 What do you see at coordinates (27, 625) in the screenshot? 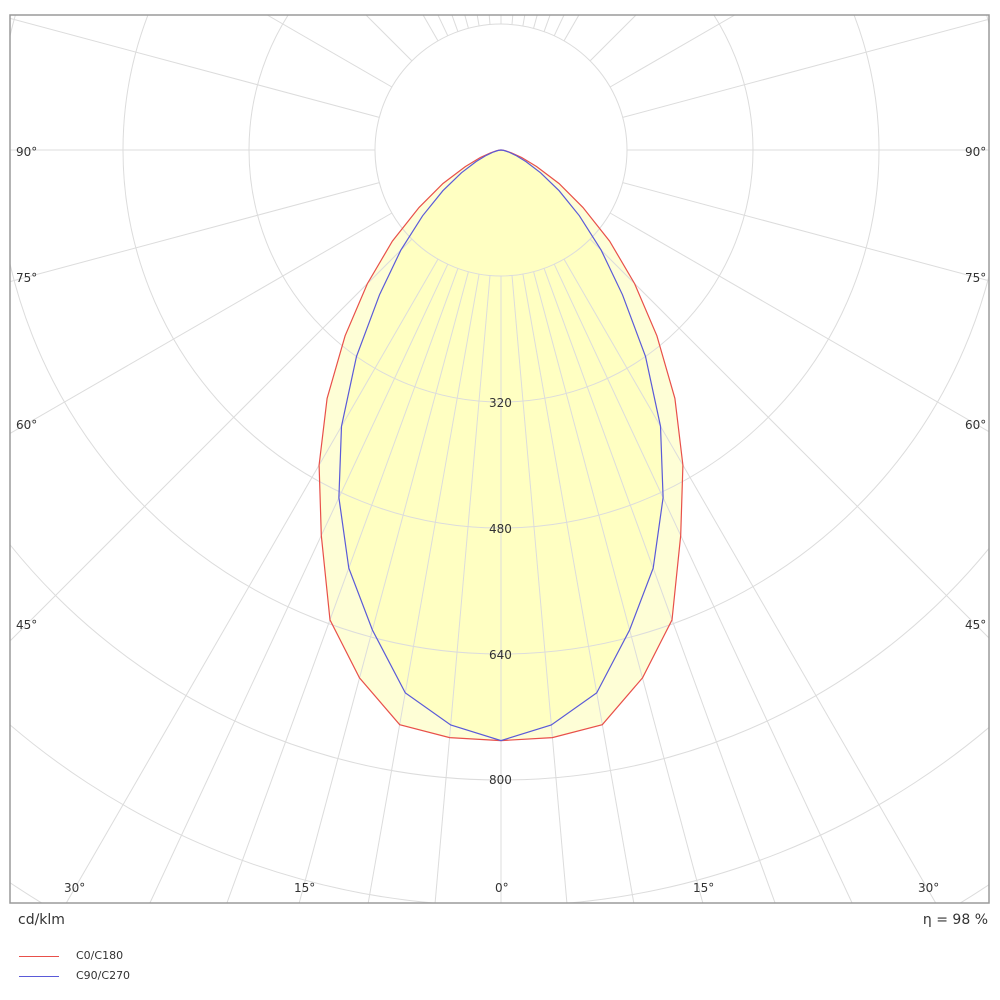
I see `angle-label-left-45: 45°` at bounding box center [27, 625].